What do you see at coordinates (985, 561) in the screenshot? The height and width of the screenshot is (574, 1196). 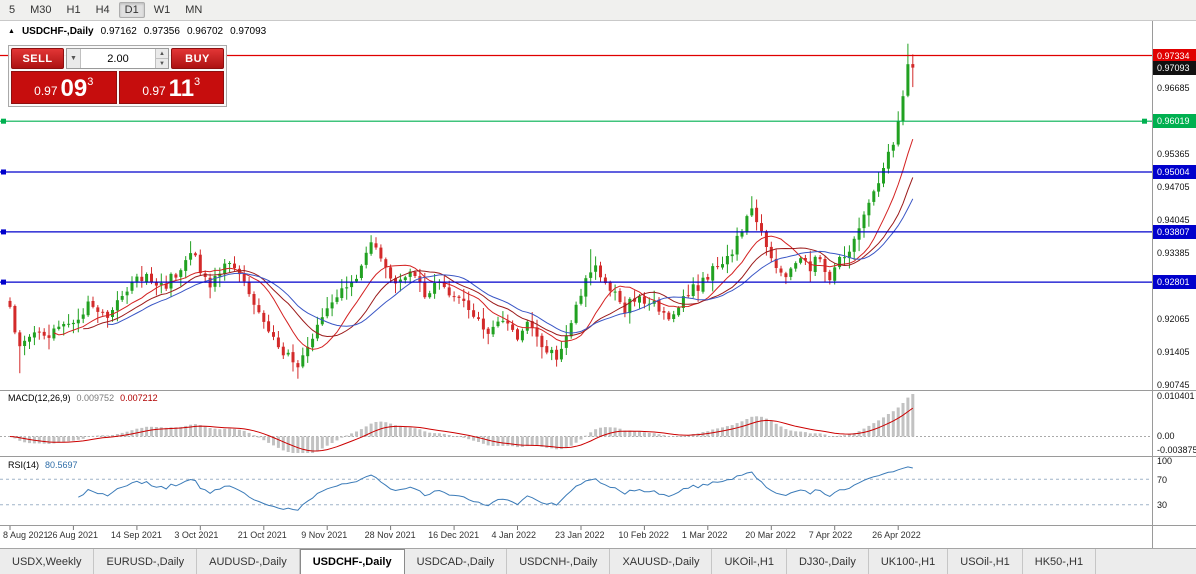 I see `tab-usoil-h1: USOil-,H1` at bounding box center [985, 561].